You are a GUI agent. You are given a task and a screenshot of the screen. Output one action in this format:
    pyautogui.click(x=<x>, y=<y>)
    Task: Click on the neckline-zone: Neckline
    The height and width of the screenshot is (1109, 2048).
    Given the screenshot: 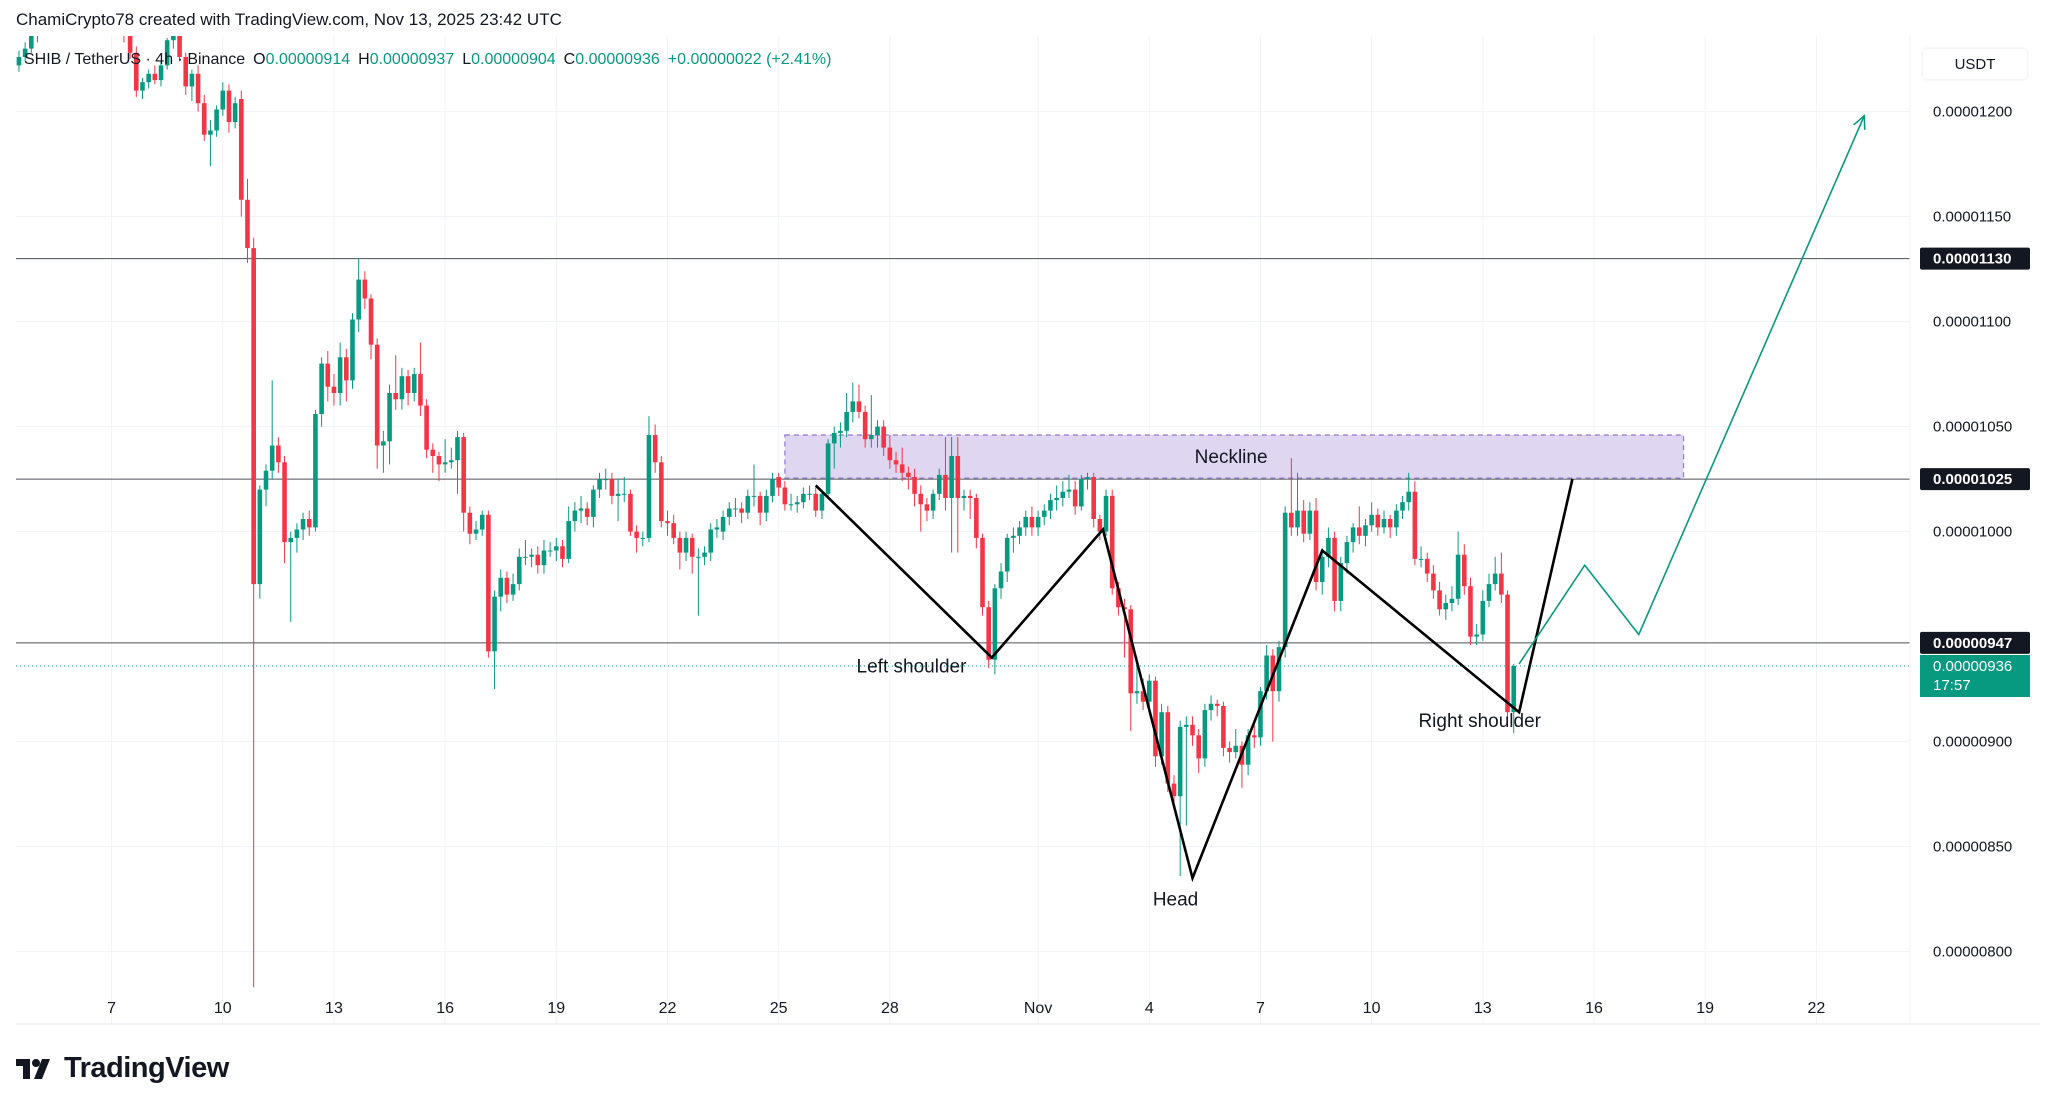 What is the action you would take?
    pyautogui.click(x=1234, y=456)
    